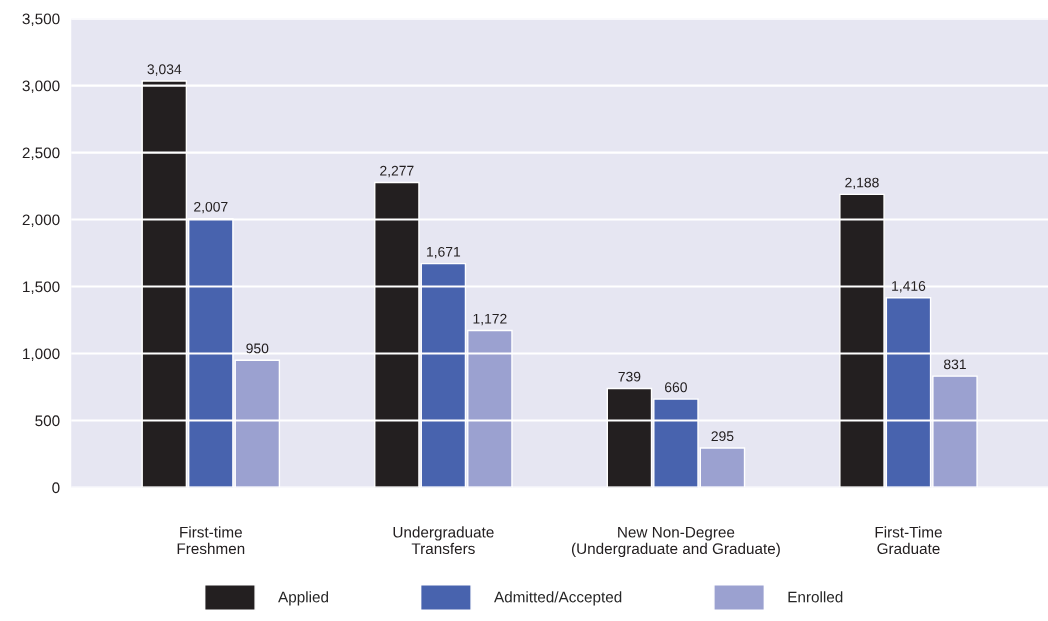  I want to click on y-tick-label: 0, so click(56, 488).